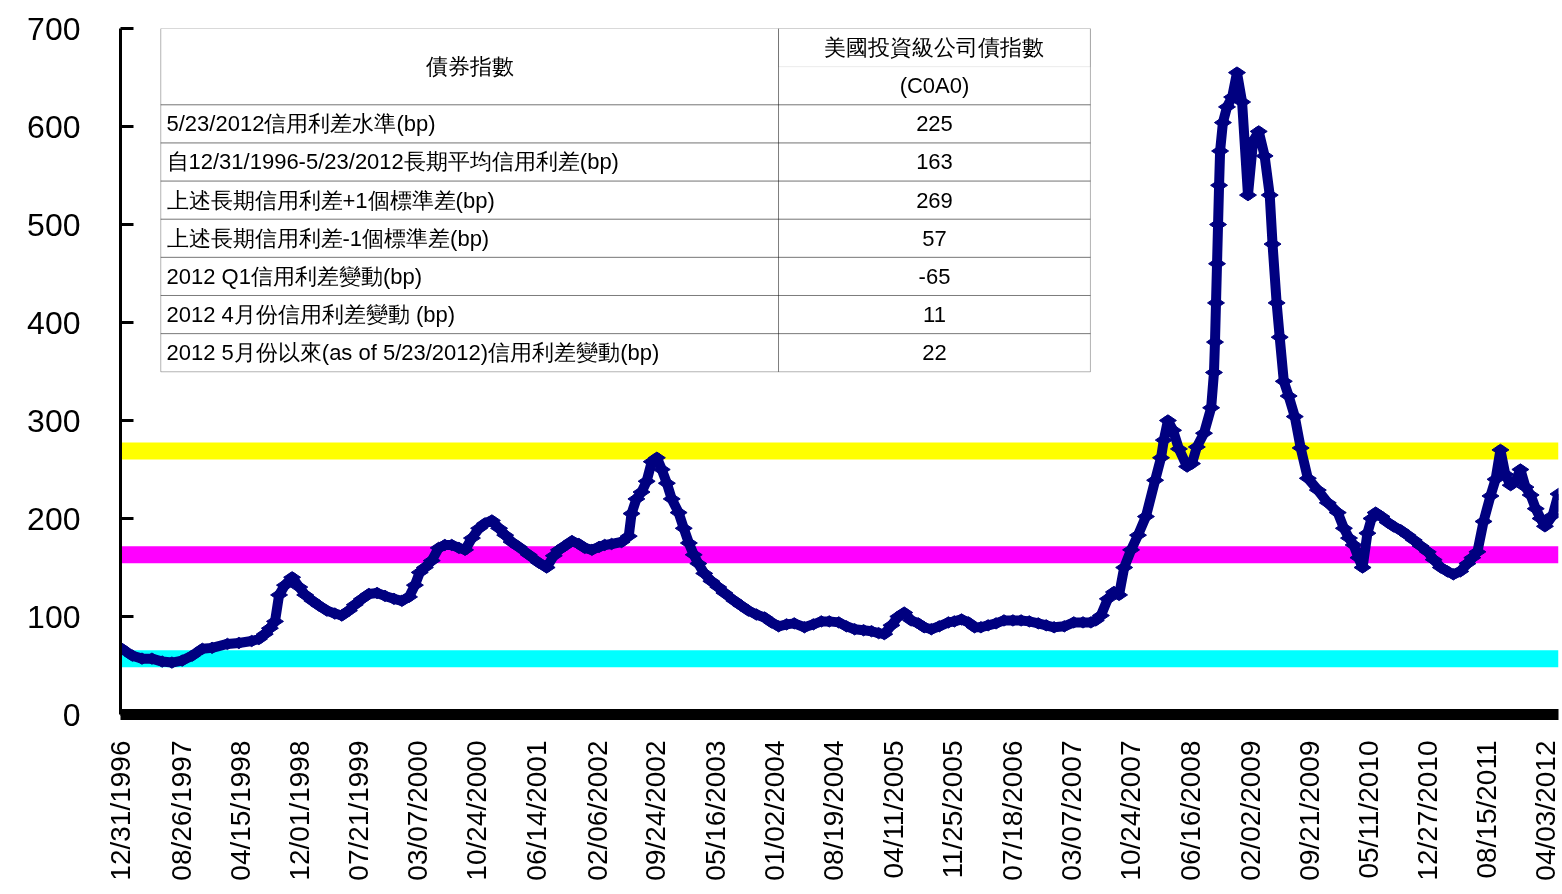  Describe the element at coordinates (1071, 810) in the screenshot. I see `x-tick-label: 03/07/2007` at that location.